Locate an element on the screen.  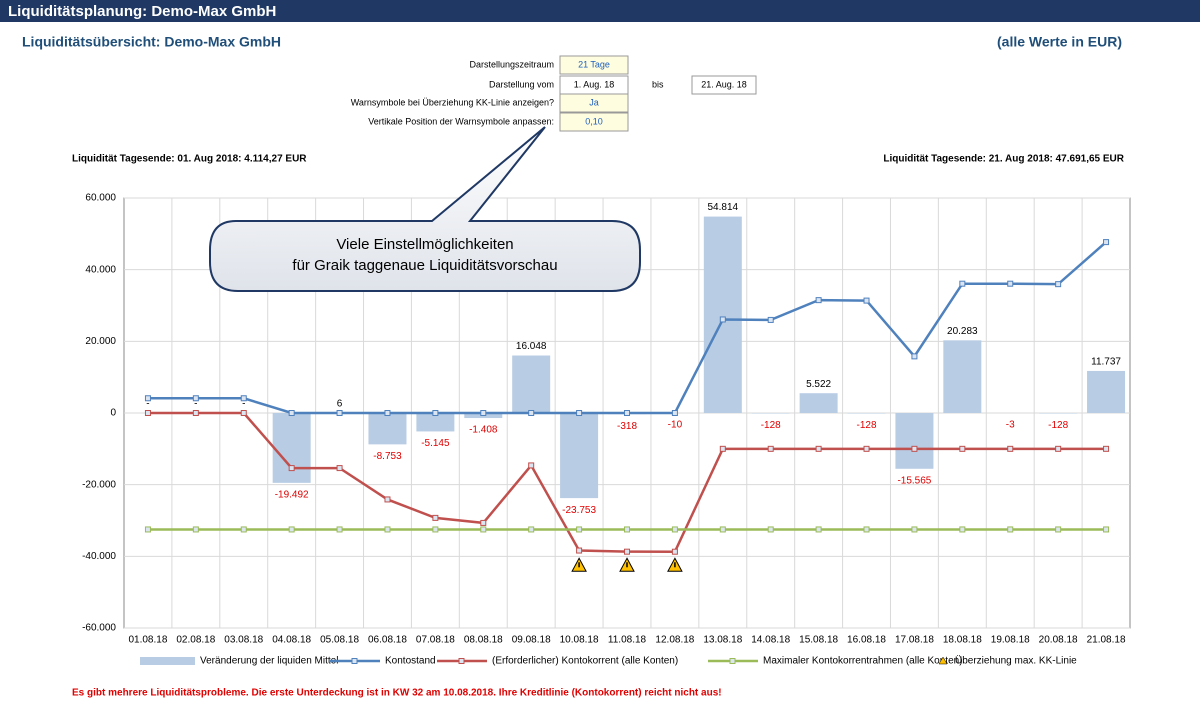
y-tick-label: 60.000 is located at coordinates (100, 198).